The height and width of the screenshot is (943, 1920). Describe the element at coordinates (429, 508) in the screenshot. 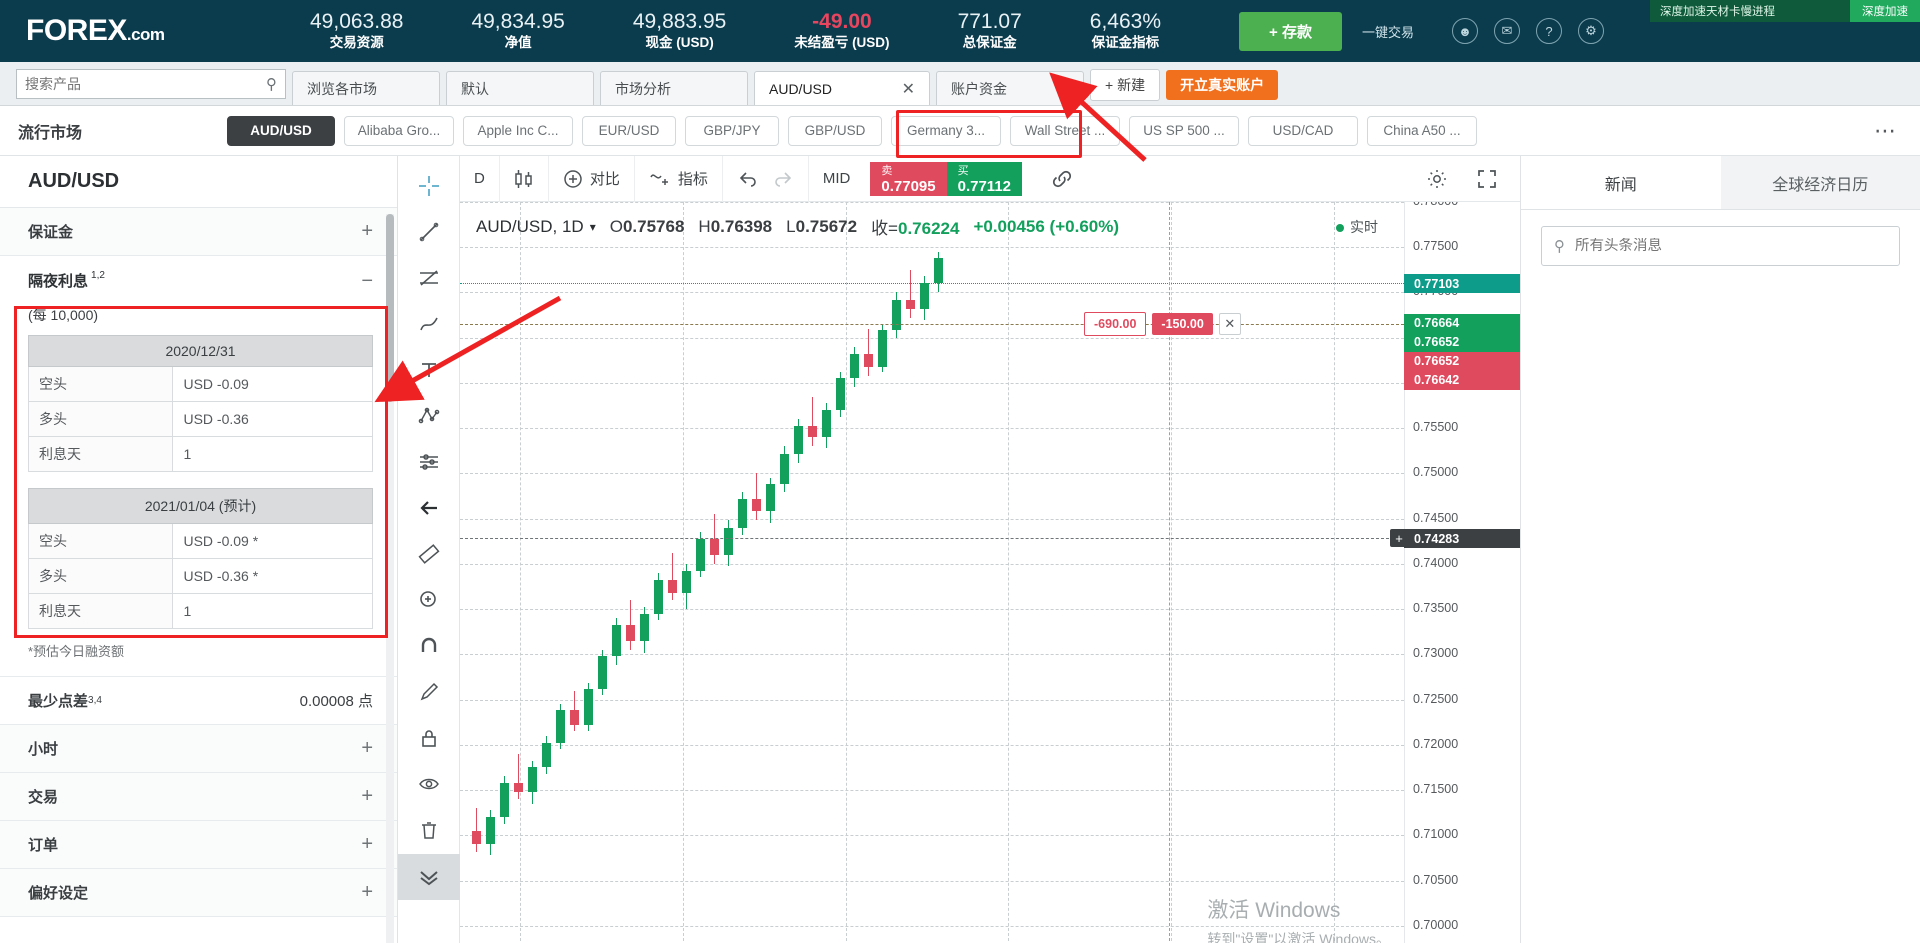

I see `arrow-left-icon` at that location.